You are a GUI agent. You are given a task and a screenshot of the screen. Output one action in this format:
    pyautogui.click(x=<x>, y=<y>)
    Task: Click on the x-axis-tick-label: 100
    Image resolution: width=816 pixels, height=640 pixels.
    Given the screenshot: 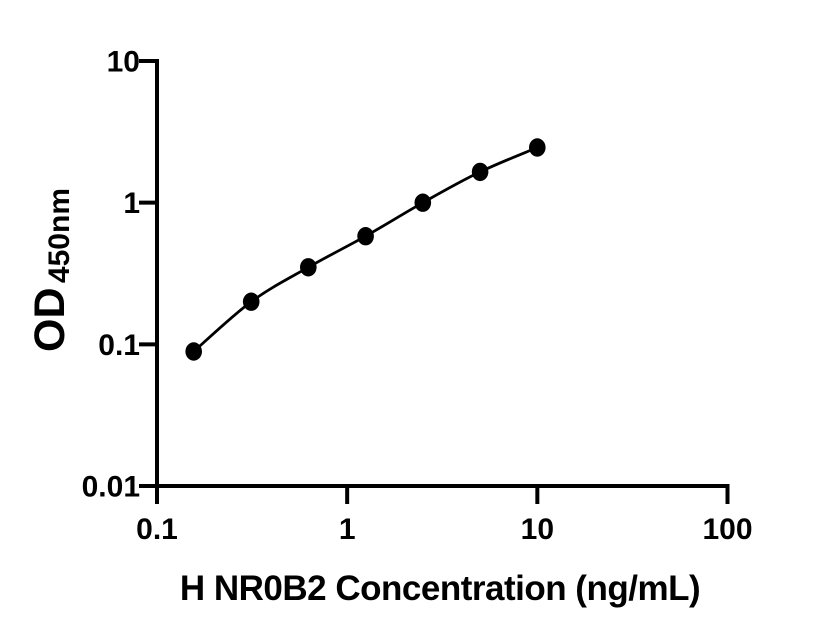 What is the action you would take?
    pyautogui.click(x=727, y=529)
    